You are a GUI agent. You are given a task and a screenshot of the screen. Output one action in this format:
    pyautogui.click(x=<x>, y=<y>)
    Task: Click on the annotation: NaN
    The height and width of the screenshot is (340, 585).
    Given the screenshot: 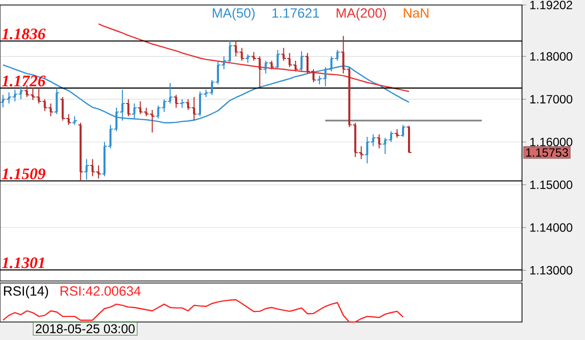 What is the action you would take?
    pyautogui.click(x=416, y=13)
    